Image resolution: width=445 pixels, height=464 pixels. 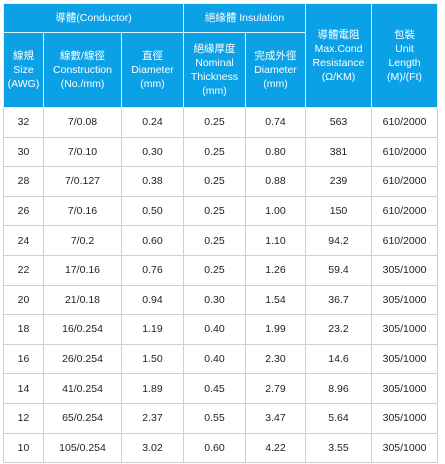 What do you see at coordinates (23, 359) in the screenshot?
I see `cell-size: 16` at bounding box center [23, 359].